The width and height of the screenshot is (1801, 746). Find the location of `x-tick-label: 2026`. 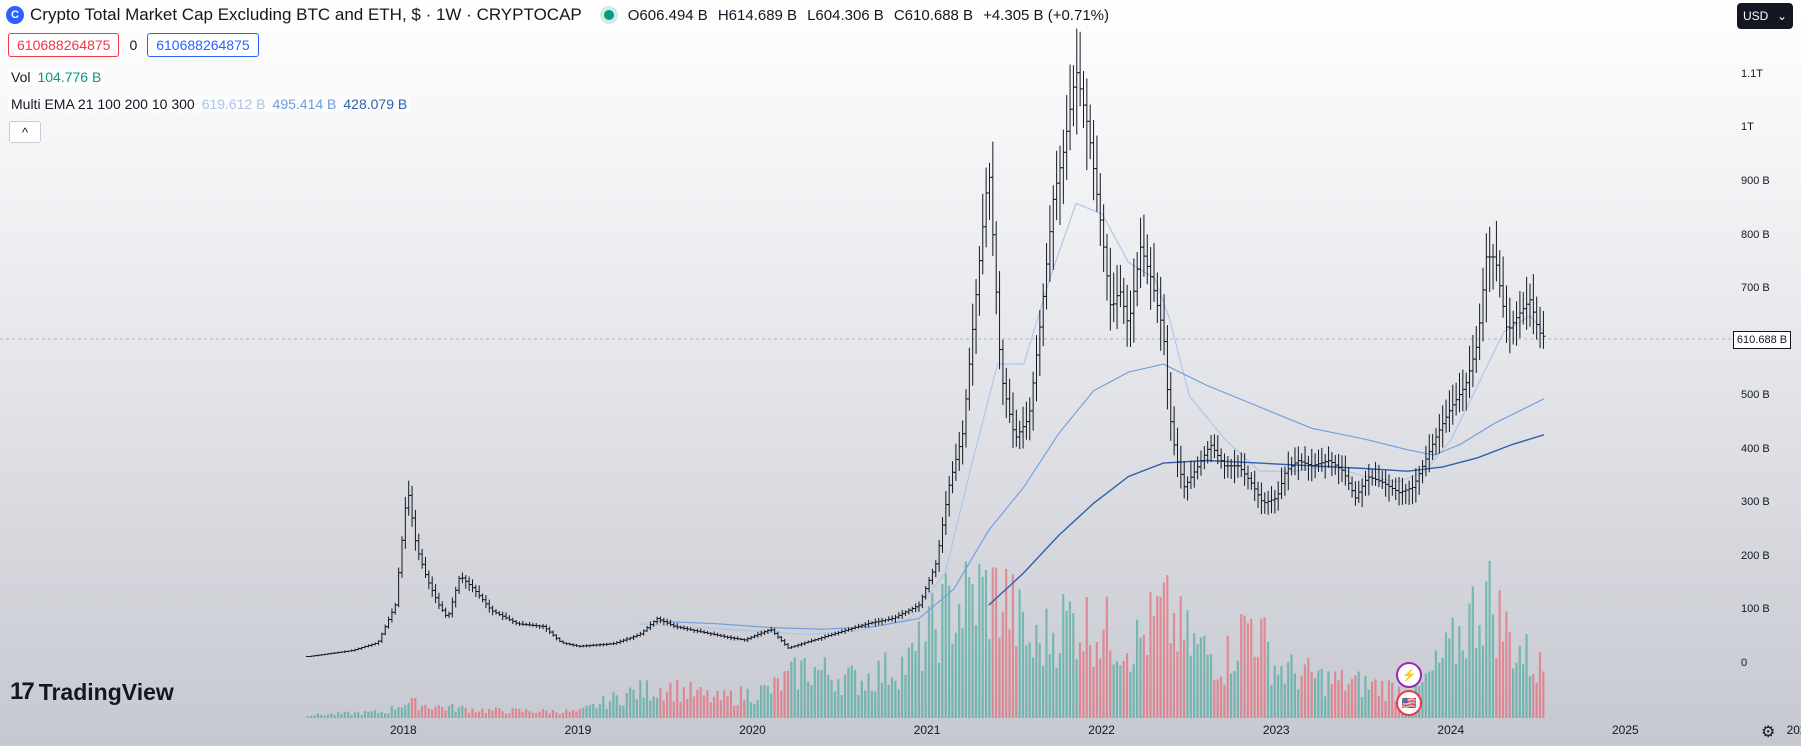

x-tick-label: 2026 is located at coordinates (1793, 730).